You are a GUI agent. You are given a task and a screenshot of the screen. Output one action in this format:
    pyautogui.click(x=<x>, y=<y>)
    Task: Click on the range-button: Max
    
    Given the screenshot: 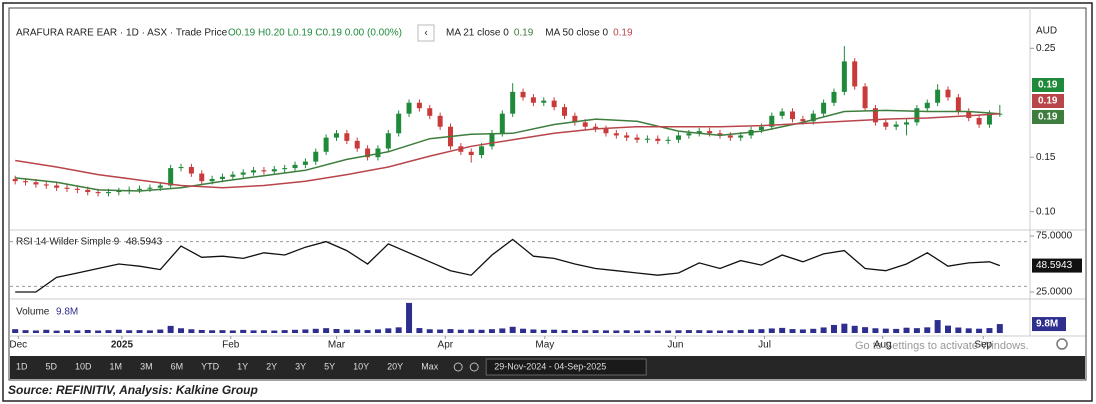 What is the action you would take?
    pyautogui.click(x=430, y=366)
    